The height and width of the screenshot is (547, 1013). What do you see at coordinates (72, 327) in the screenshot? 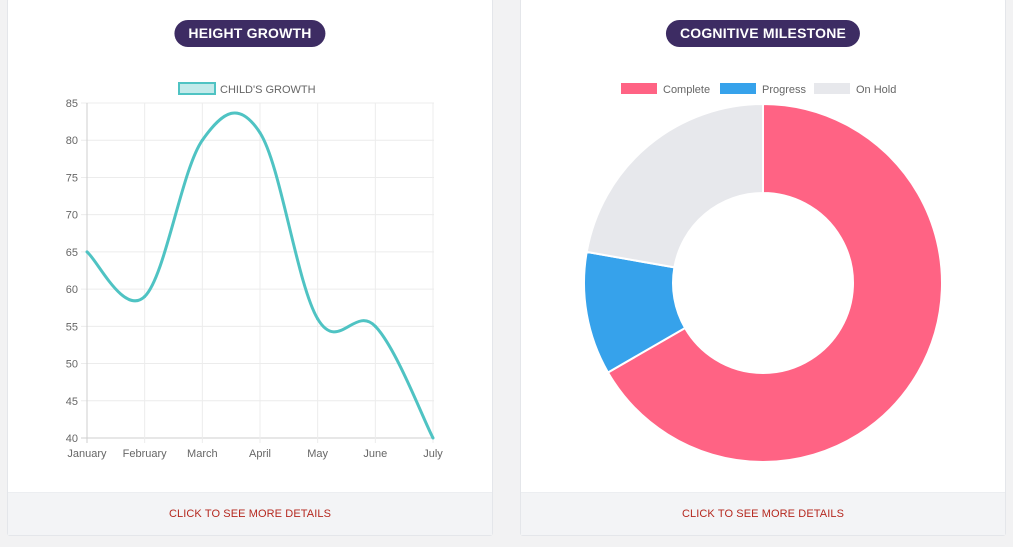
I see `y-tick-label: 55` at bounding box center [72, 327].